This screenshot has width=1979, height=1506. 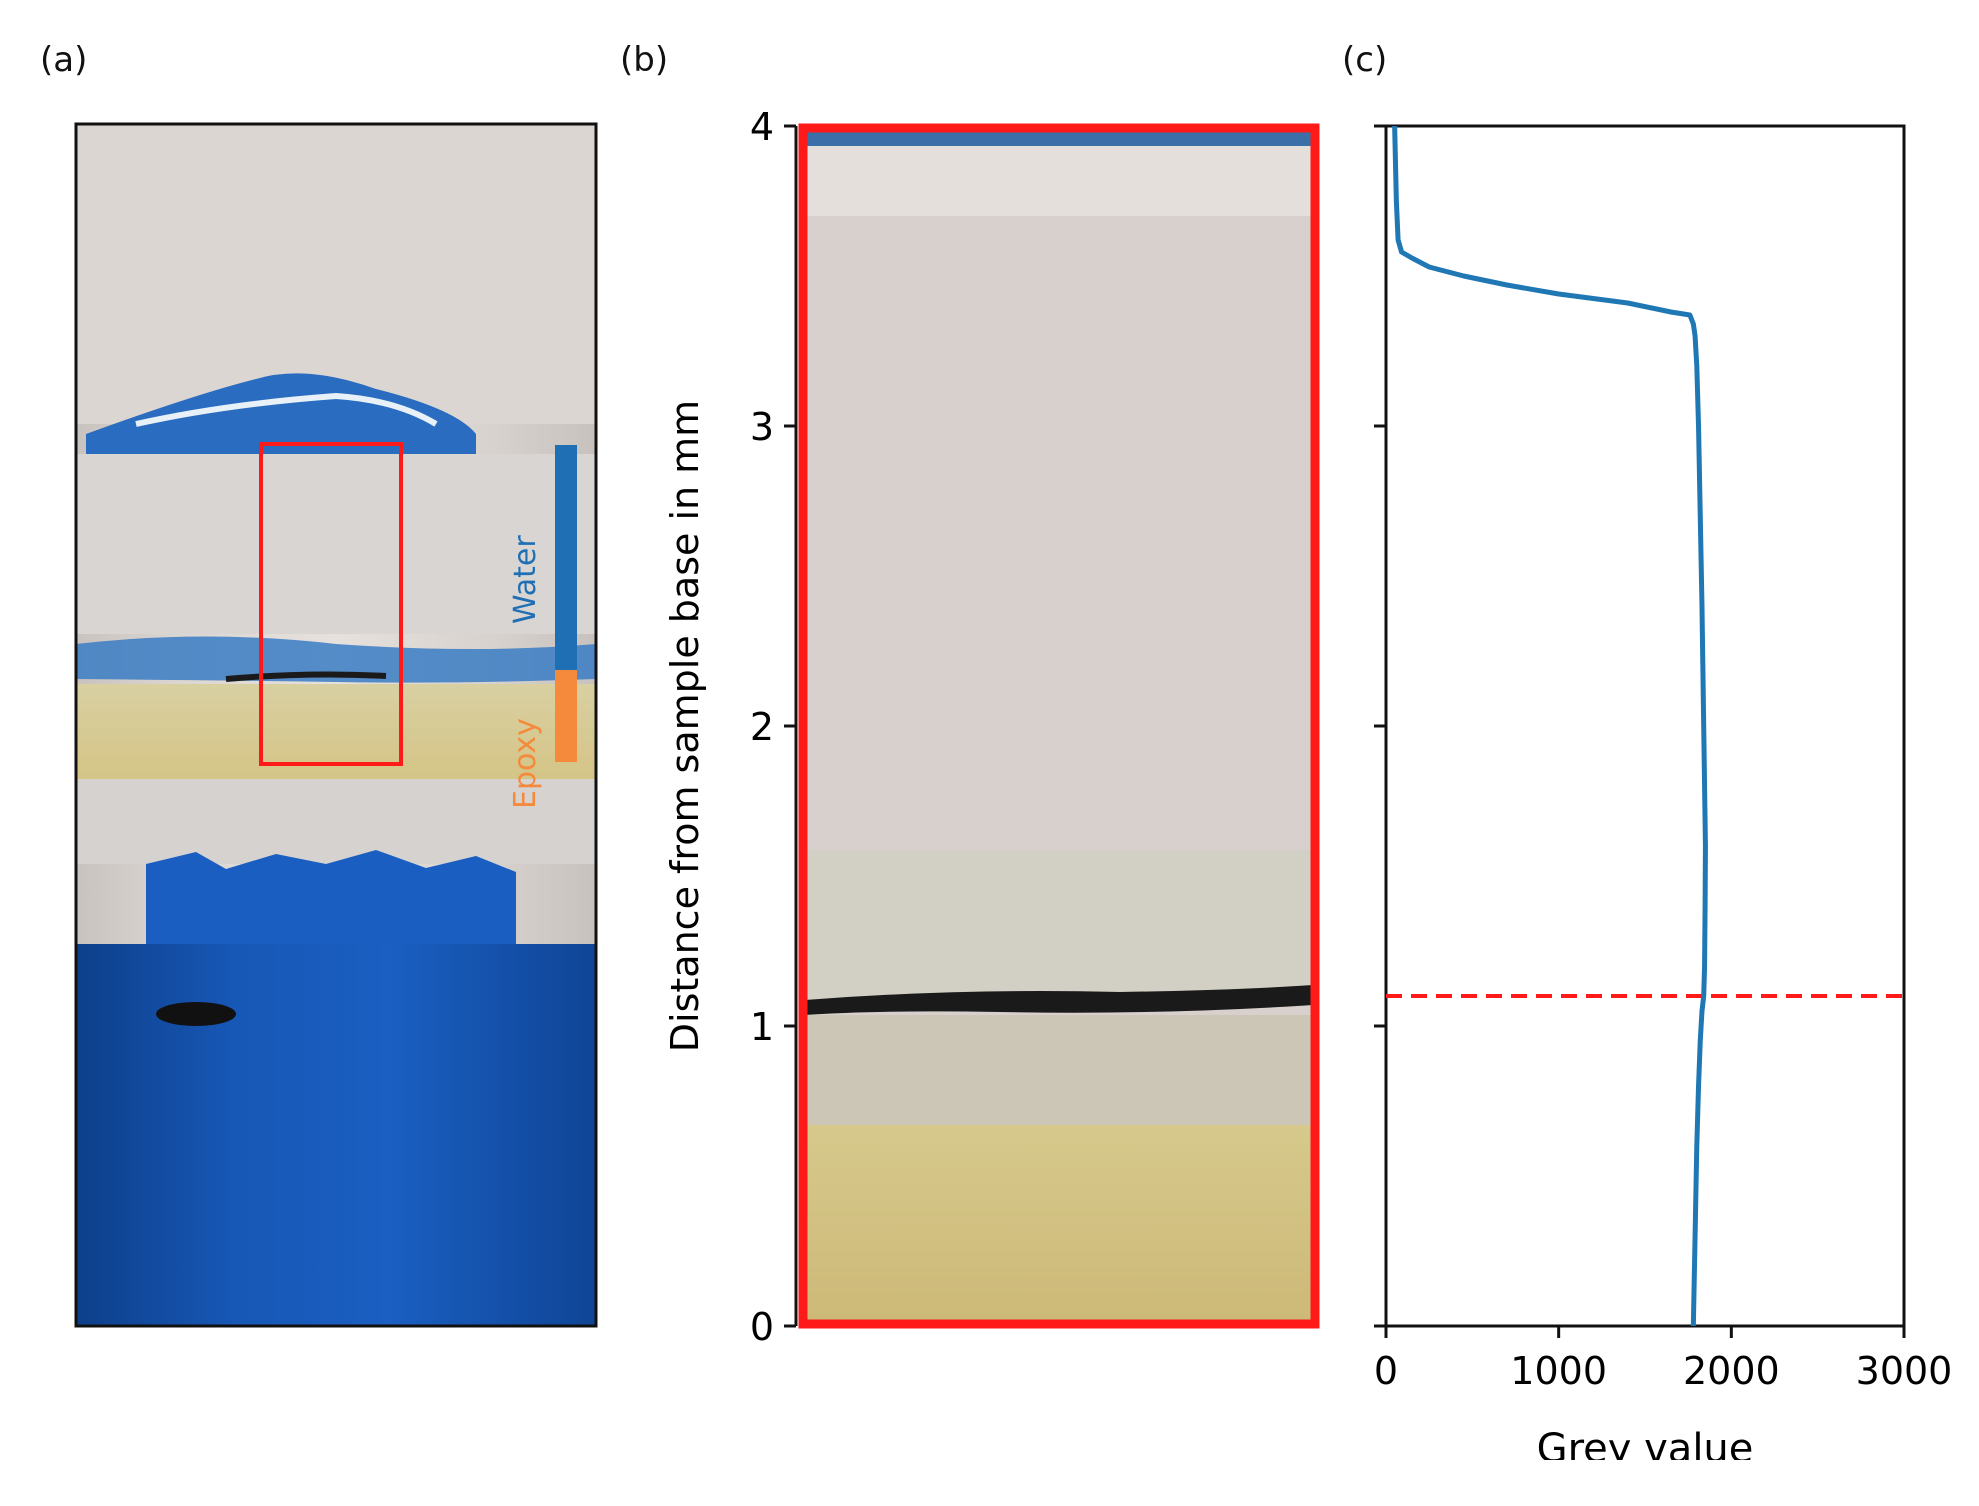 What do you see at coordinates (1059, 1070) in the screenshot?
I see `zoom-grey-band` at bounding box center [1059, 1070].